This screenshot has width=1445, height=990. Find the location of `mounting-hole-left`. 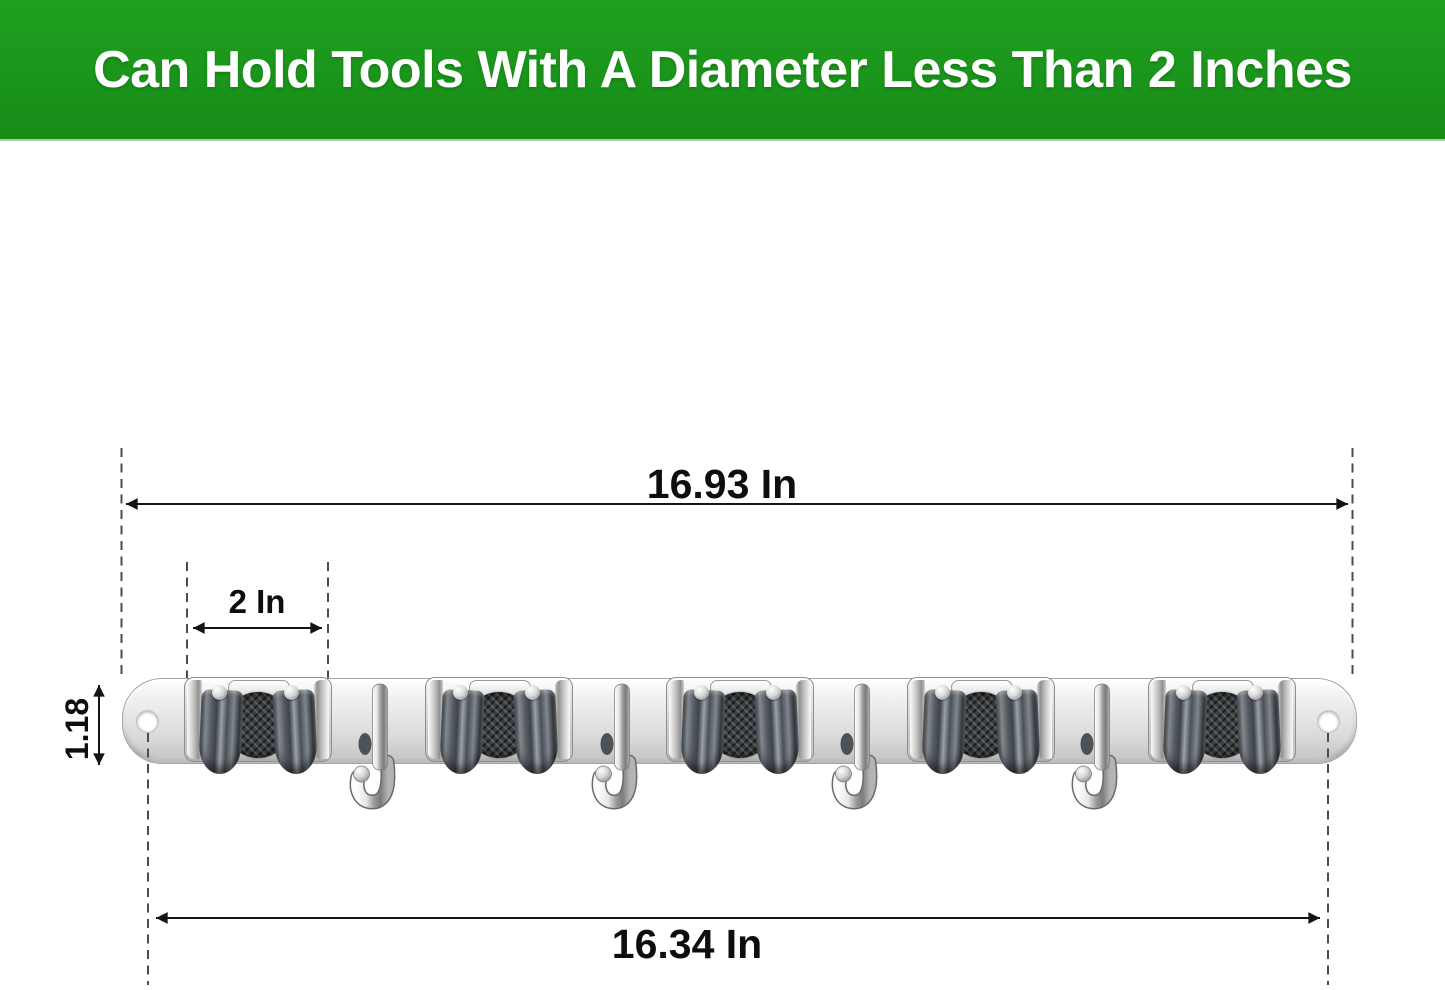

mounting-hole-left is located at coordinates (147, 721).